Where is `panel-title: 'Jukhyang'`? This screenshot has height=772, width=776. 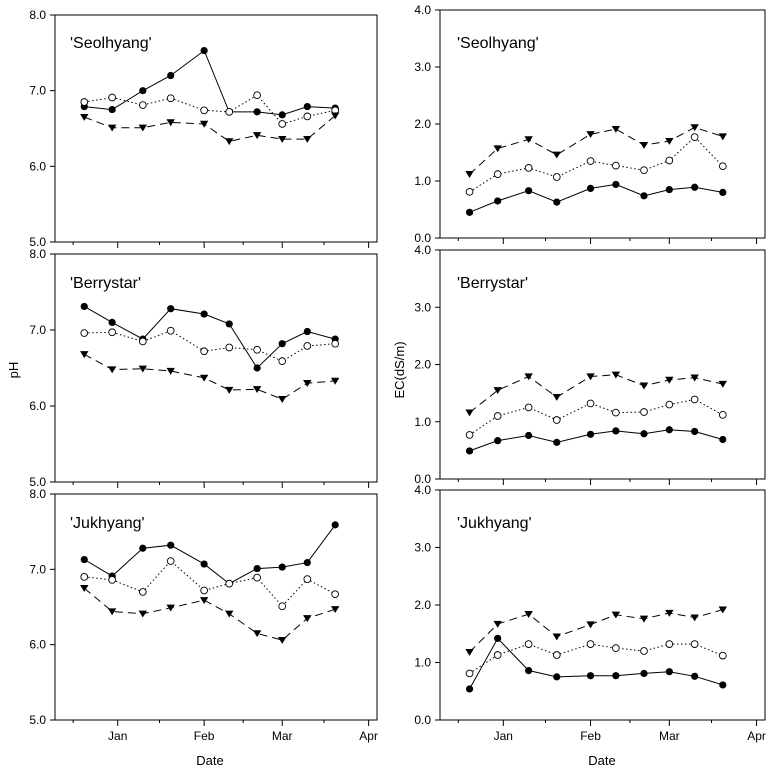
panel-title: 'Jukhyang' is located at coordinates (494, 523).